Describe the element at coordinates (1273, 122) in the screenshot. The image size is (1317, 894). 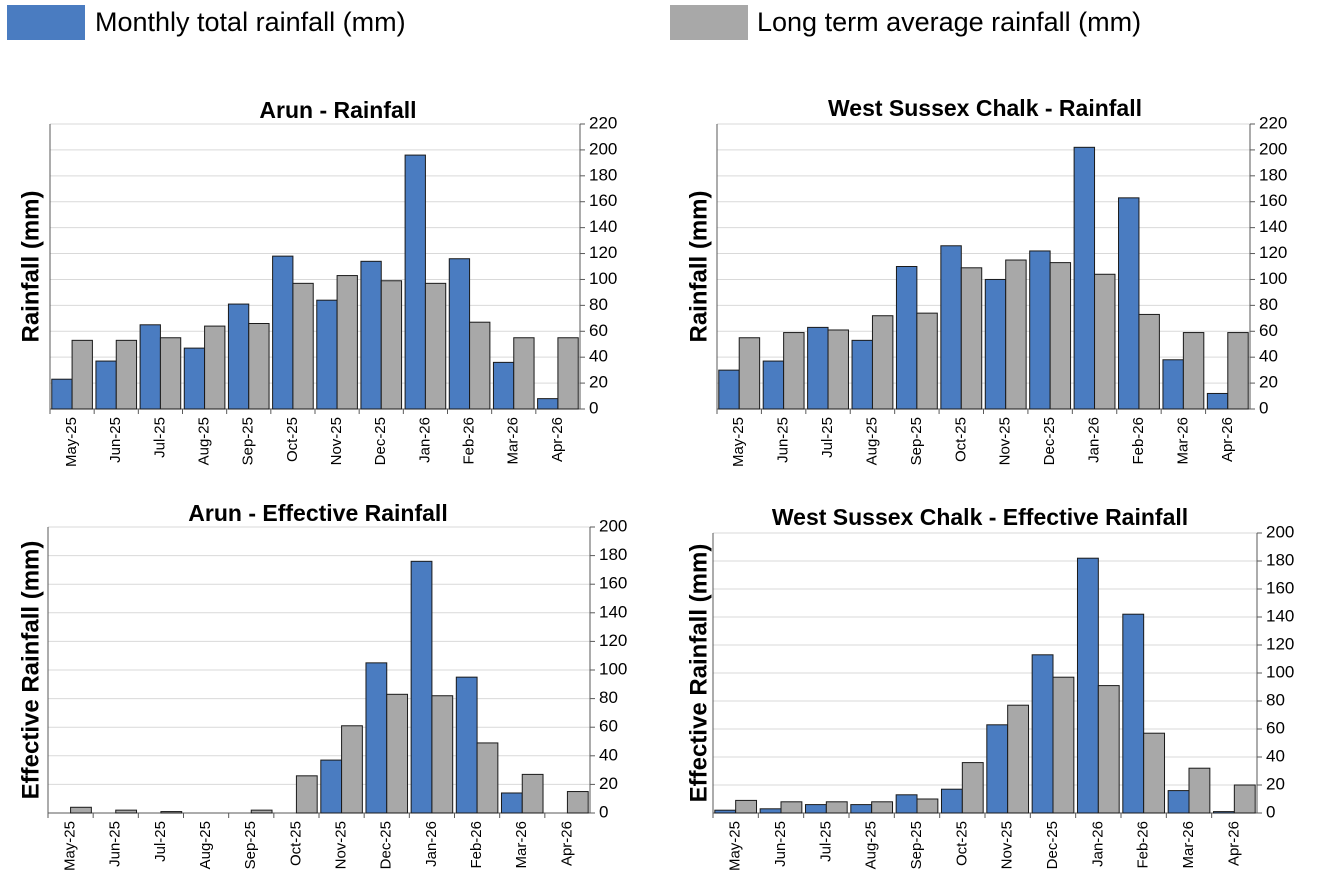
I see `y-tick-label: 220` at that location.